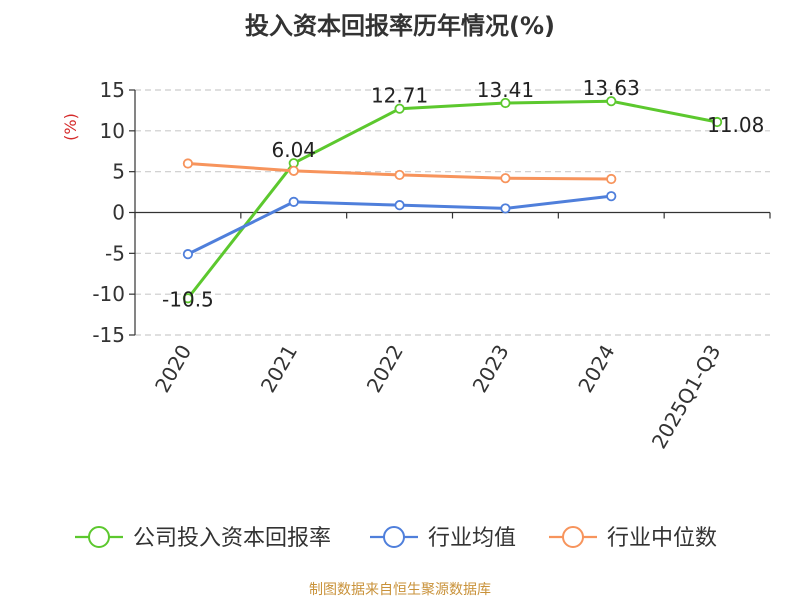 The width and height of the screenshot is (800, 600). Describe the element at coordinates (385, 369) in the screenshot. I see `x-tick-label: 2022` at that location.